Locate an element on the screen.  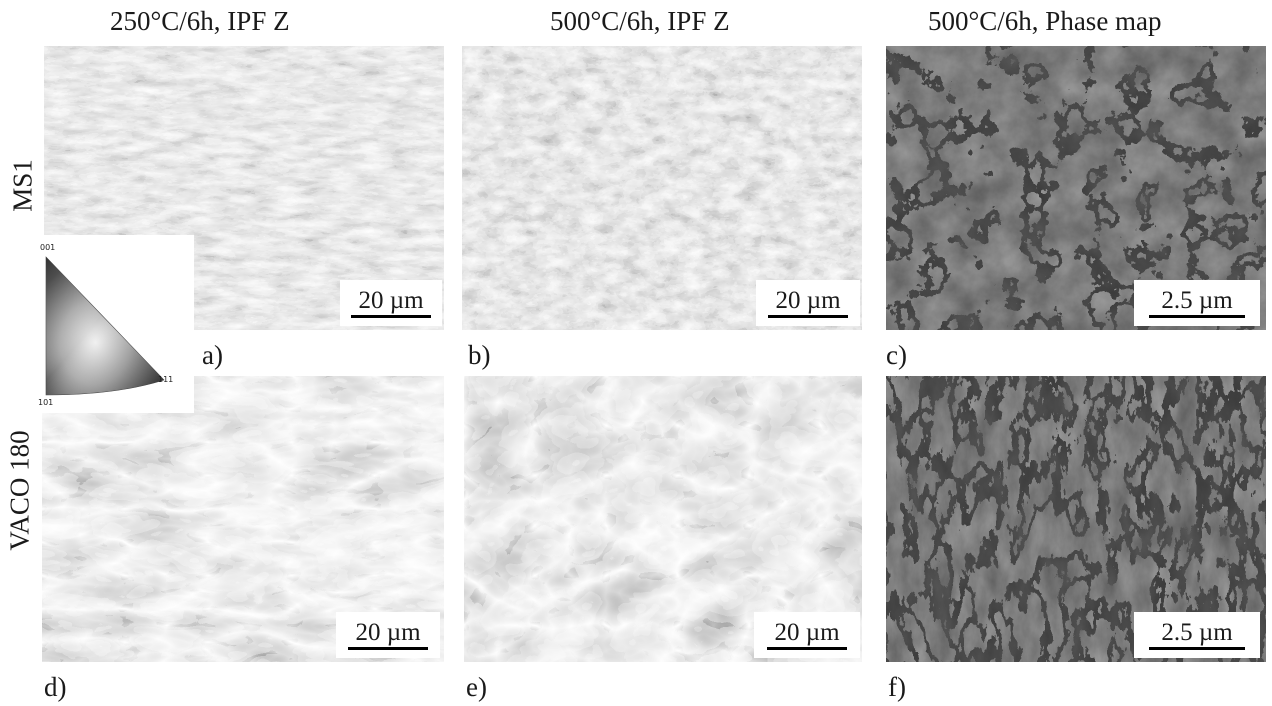
ipf-key-triangle-icon is located at coordinates (105, 326).